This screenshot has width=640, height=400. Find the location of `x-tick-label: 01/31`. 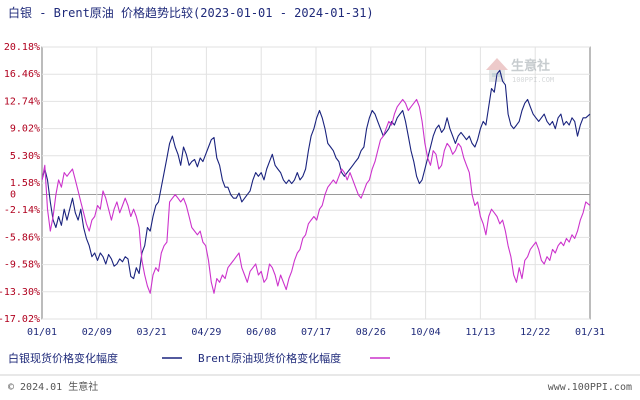

x-tick-label: 01/31 is located at coordinates (590, 332).